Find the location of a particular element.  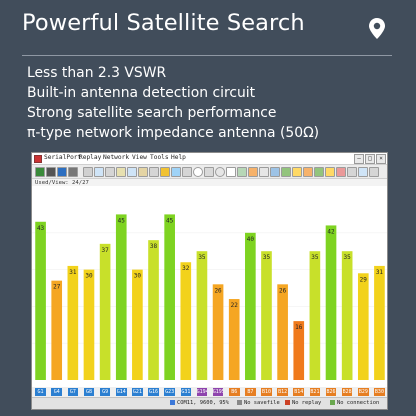

radar-icon is located at coordinates (231, 172).